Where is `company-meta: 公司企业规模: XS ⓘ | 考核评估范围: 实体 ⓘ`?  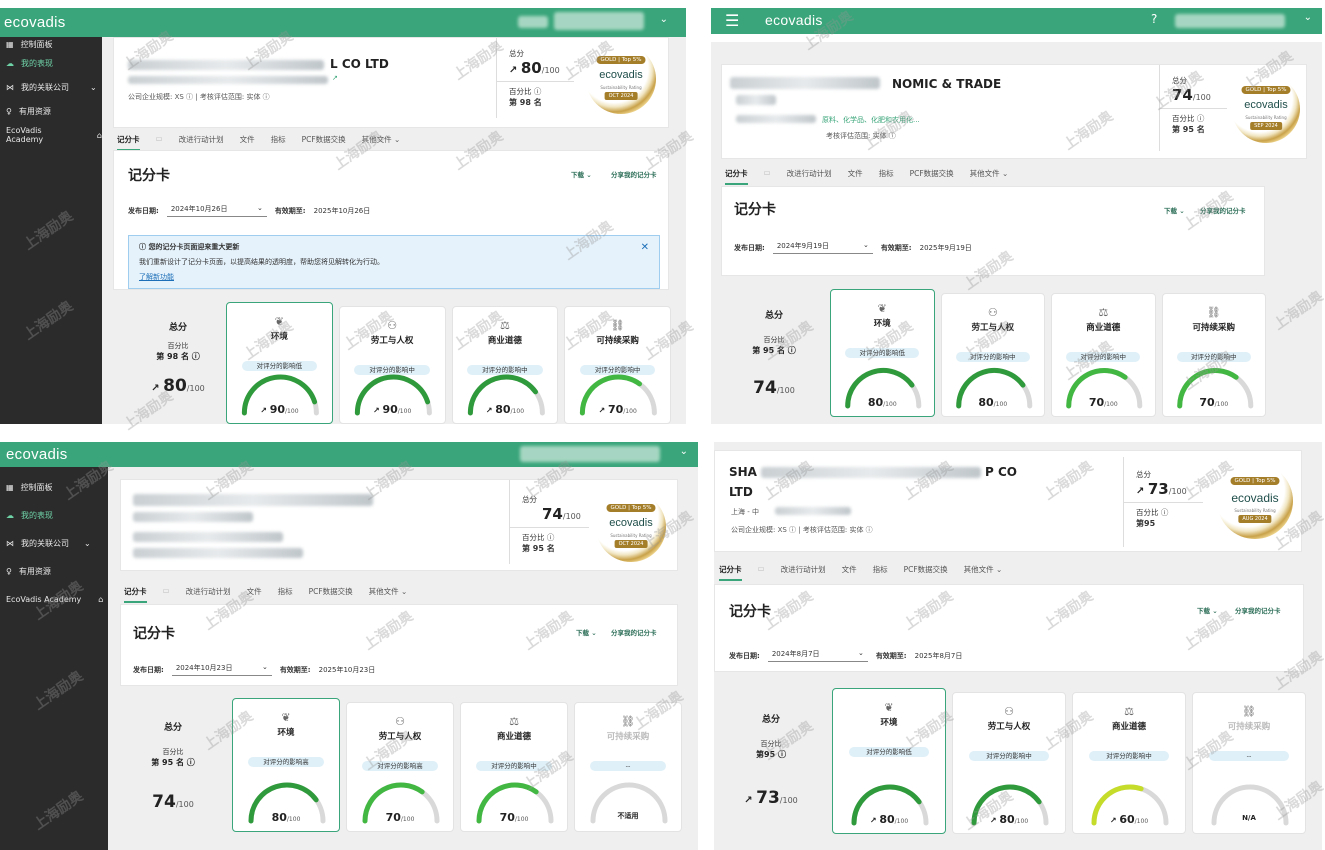 company-meta: 公司企业规模: XS ⓘ | 考核评估范围: 实体 ⓘ is located at coordinates (199, 97).